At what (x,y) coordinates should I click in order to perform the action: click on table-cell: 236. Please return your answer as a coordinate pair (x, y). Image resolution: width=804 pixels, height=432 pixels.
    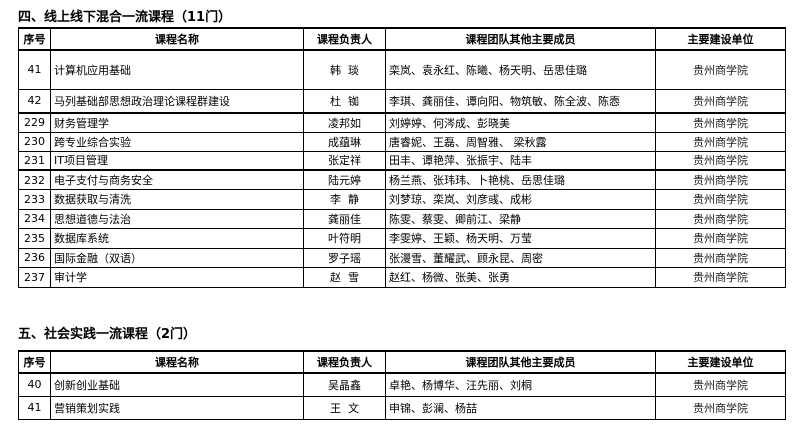
    Looking at the image, I should click on (34, 257).